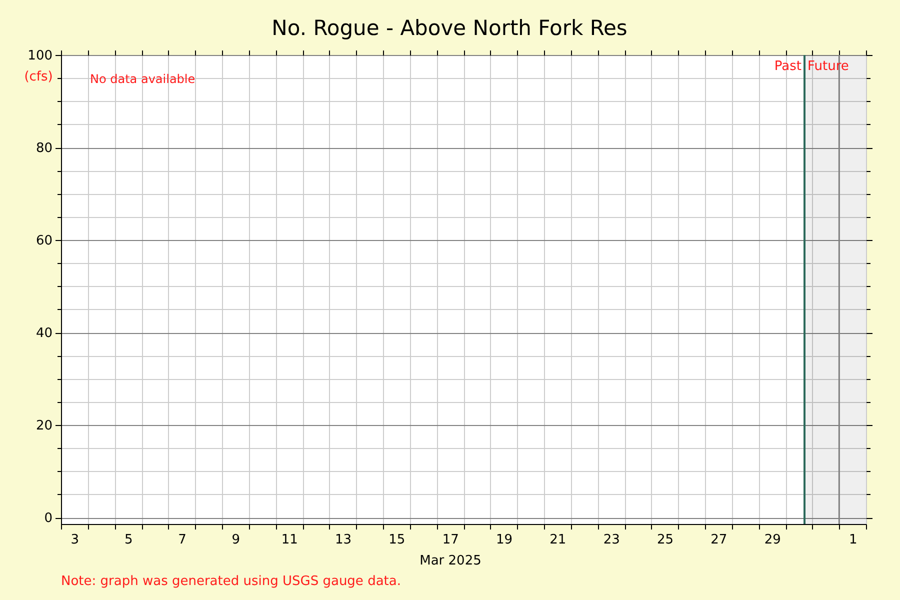 Image resolution: width=900 pixels, height=600 pixels. I want to click on x-tick-label: 17, so click(450, 540).